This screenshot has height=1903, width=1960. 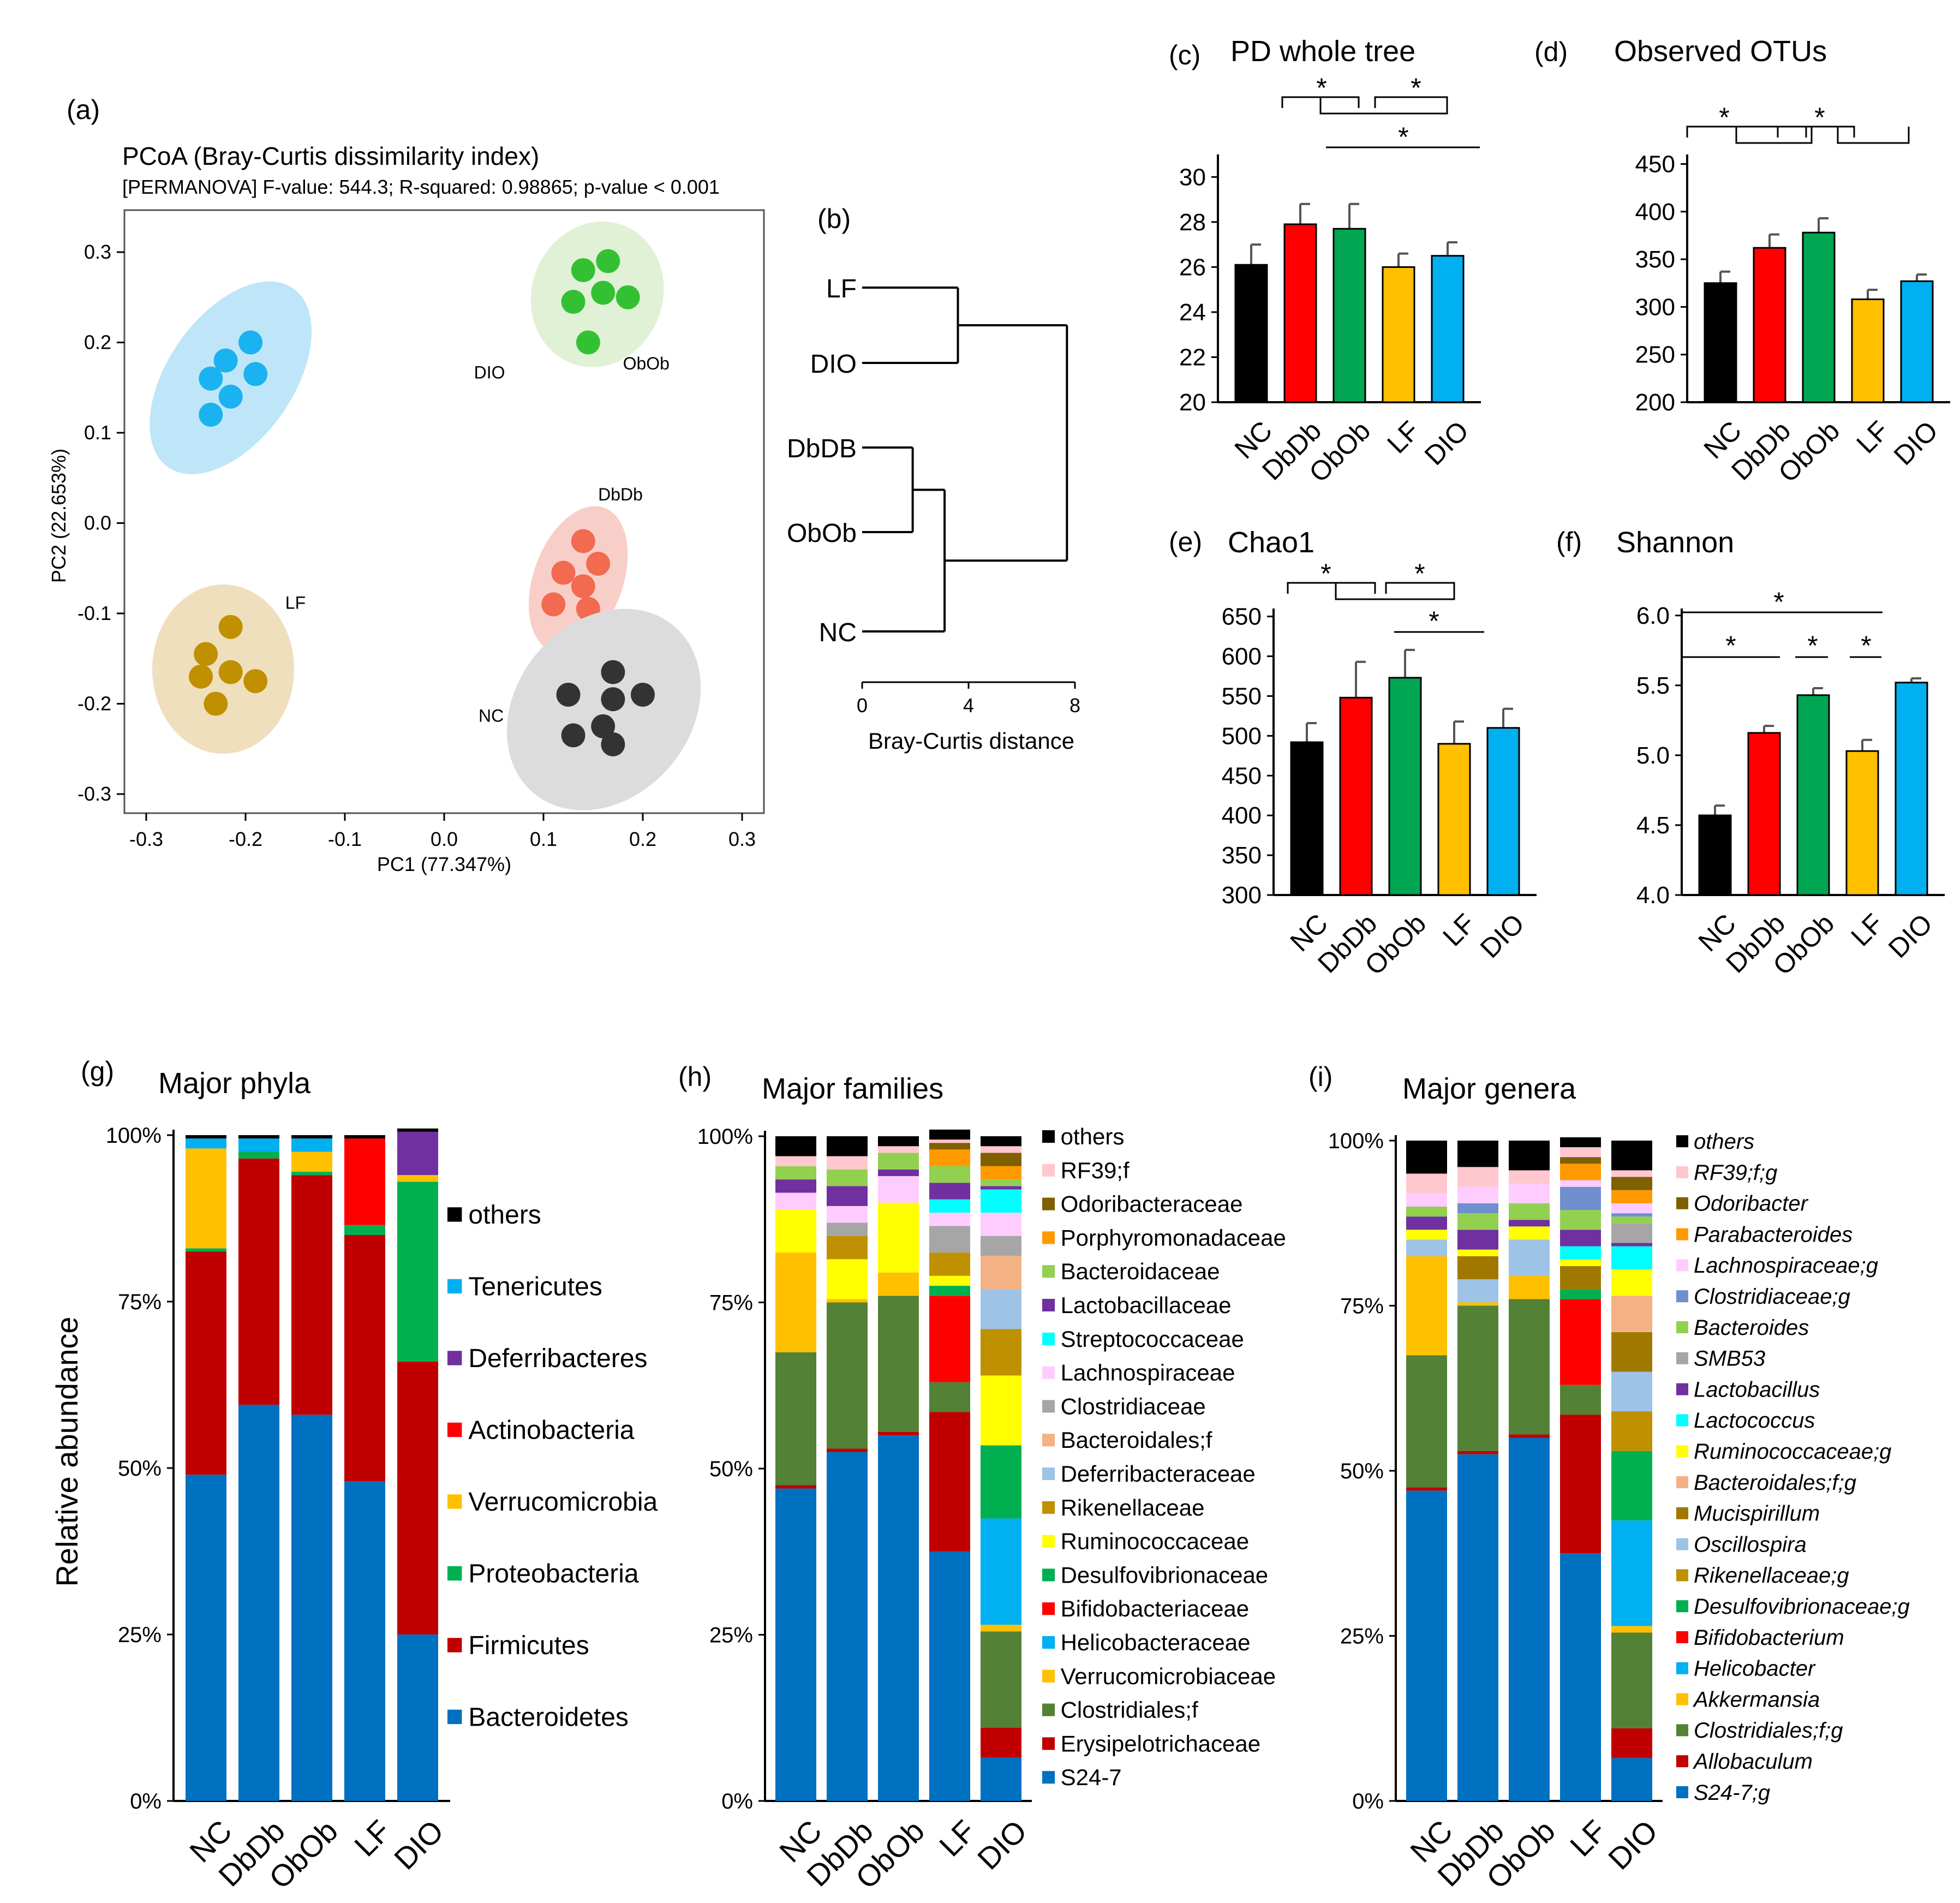 What do you see at coordinates (1362, 1471) in the screenshot?
I see `stacked-y-tick-label-i: 50%` at bounding box center [1362, 1471].